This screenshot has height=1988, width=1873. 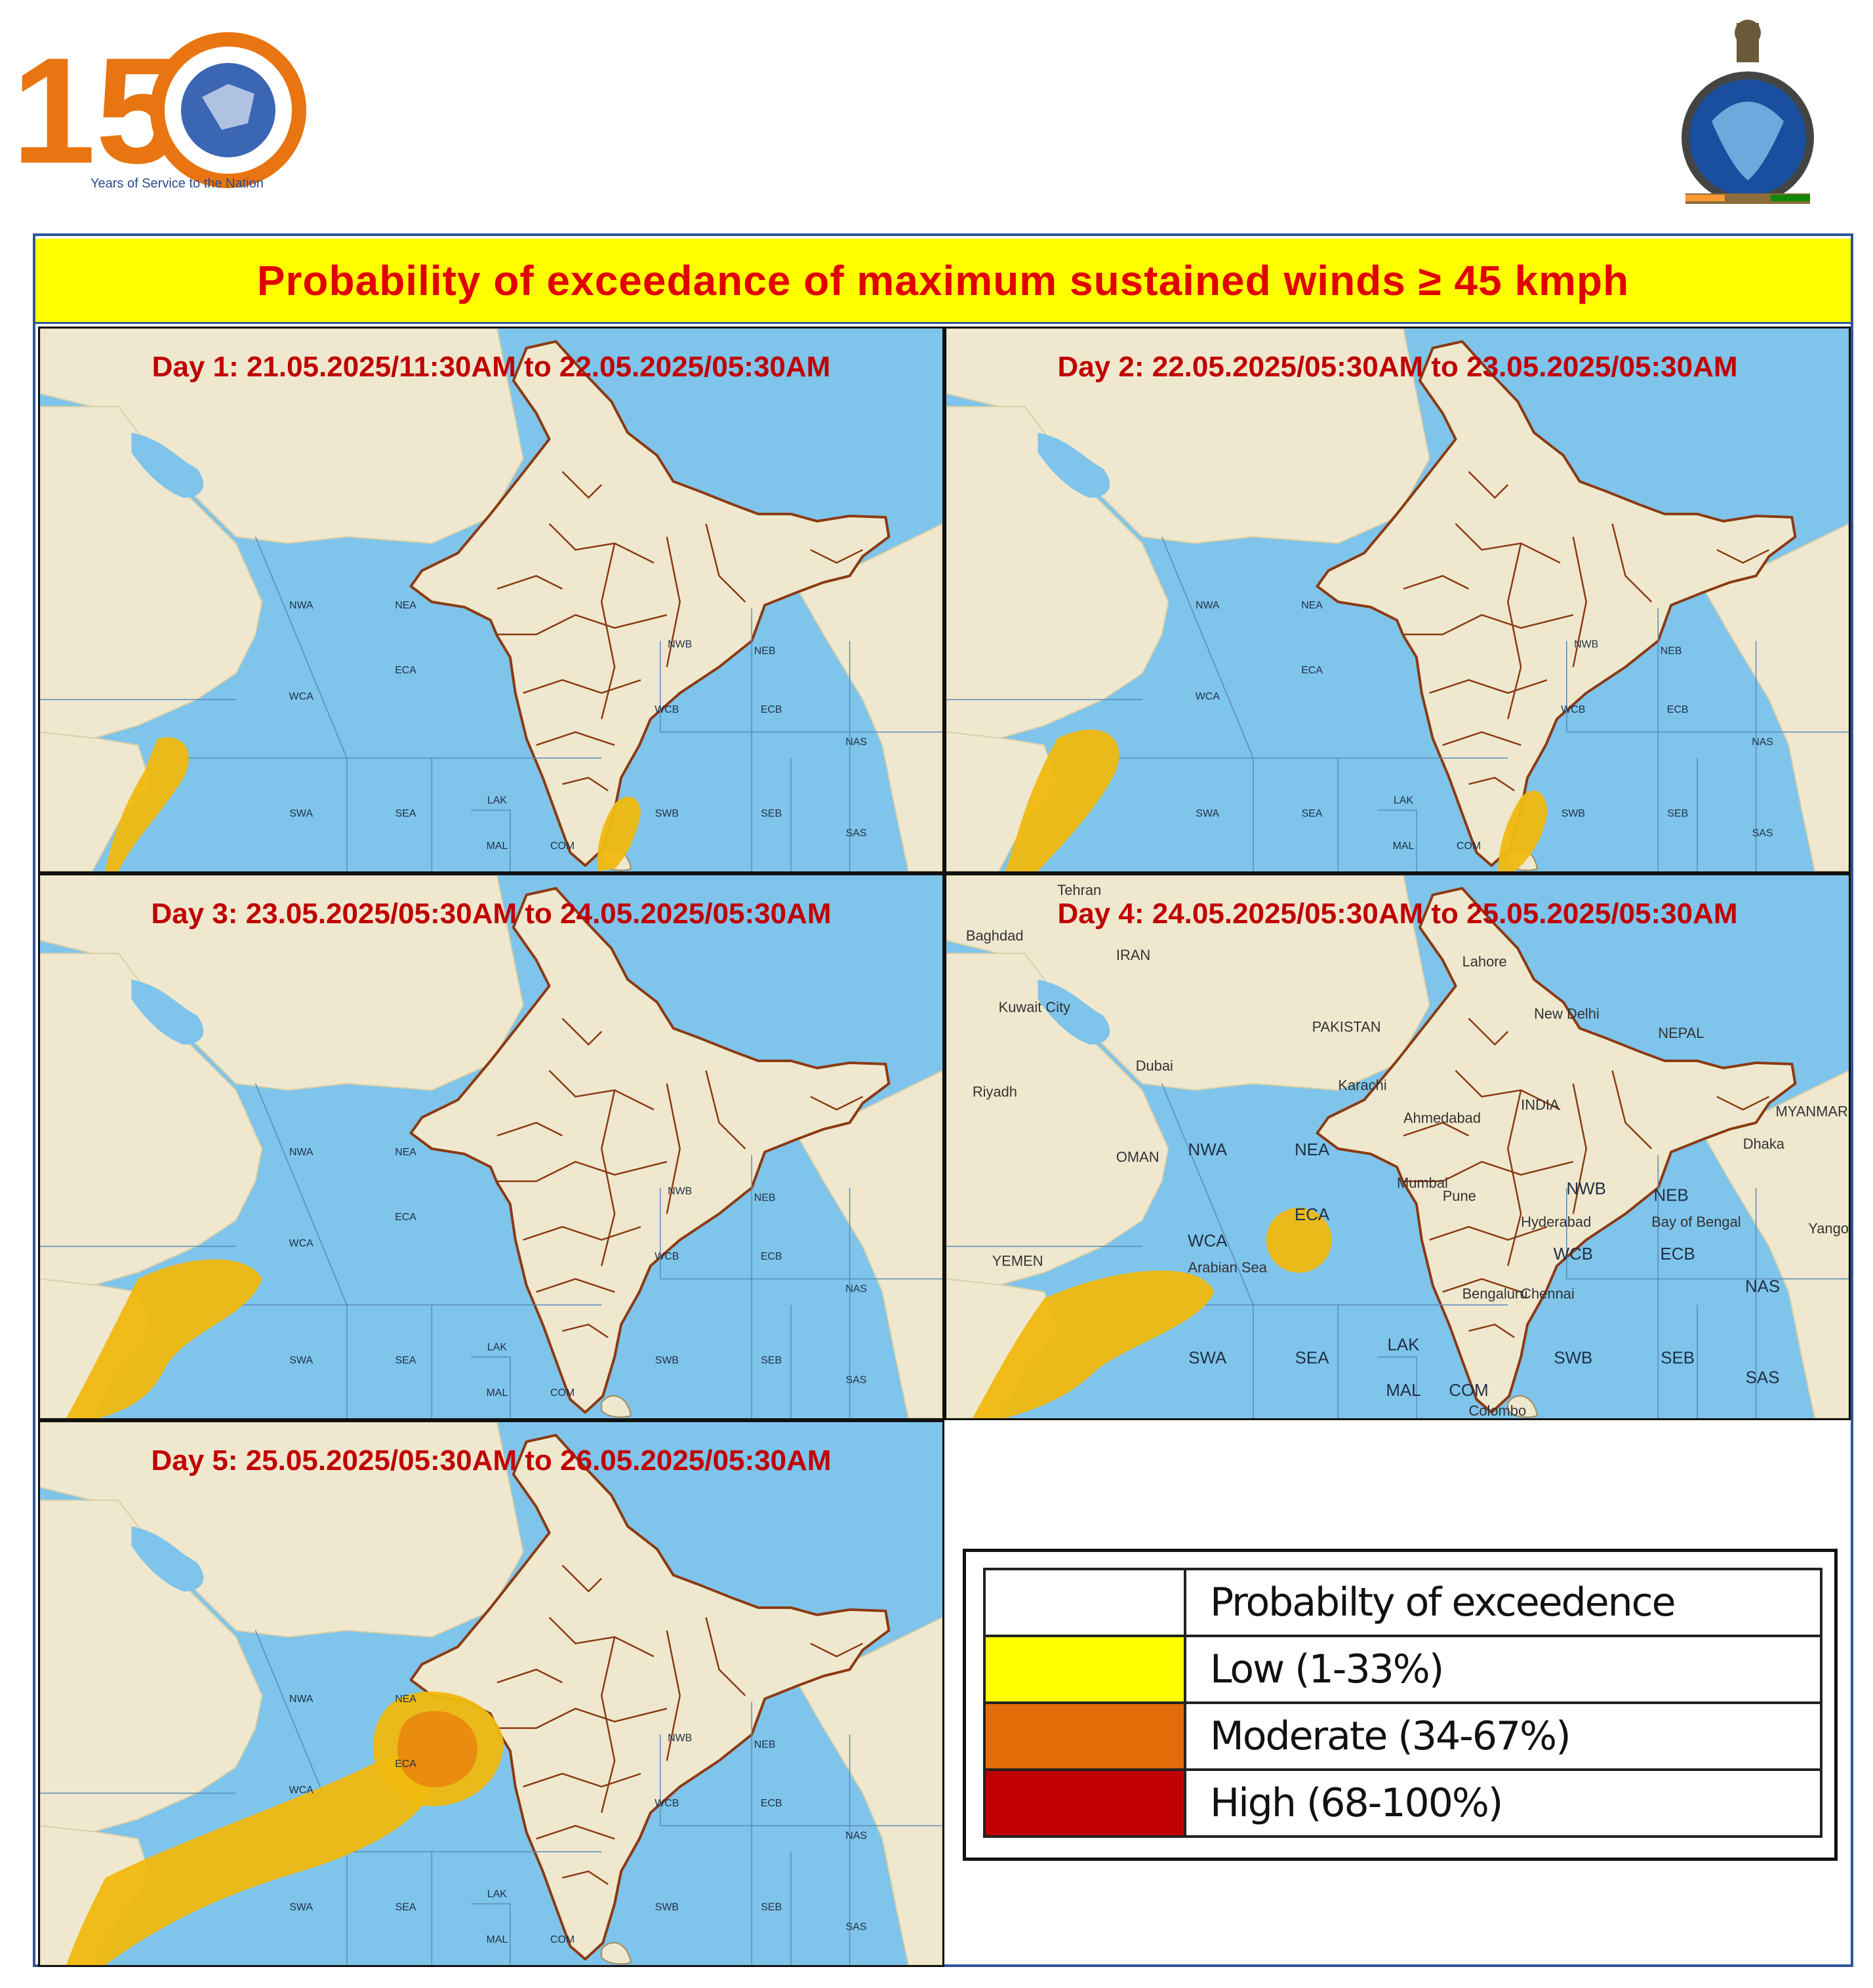 What do you see at coordinates (1137, 1157) in the screenshot?
I see `place-label: OMAN` at bounding box center [1137, 1157].